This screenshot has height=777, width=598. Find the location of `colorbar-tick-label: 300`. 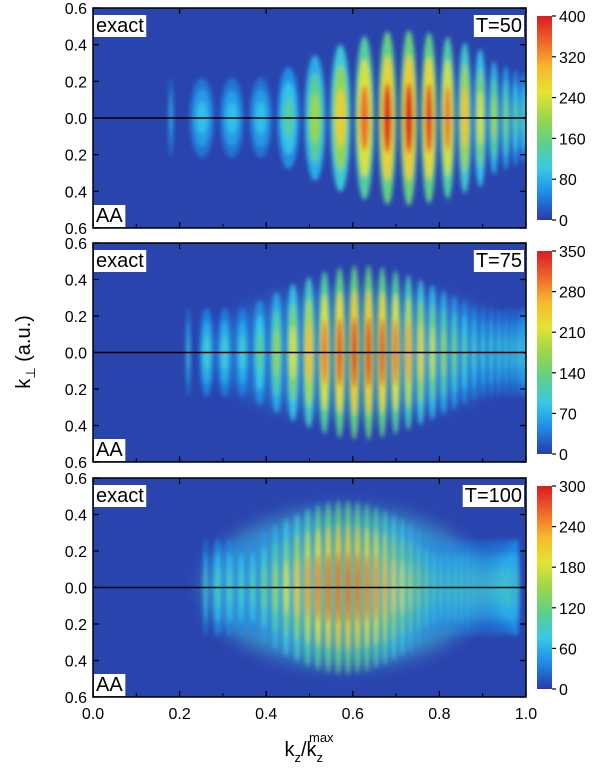

colorbar-tick-label: 300 is located at coordinates (572, 487).